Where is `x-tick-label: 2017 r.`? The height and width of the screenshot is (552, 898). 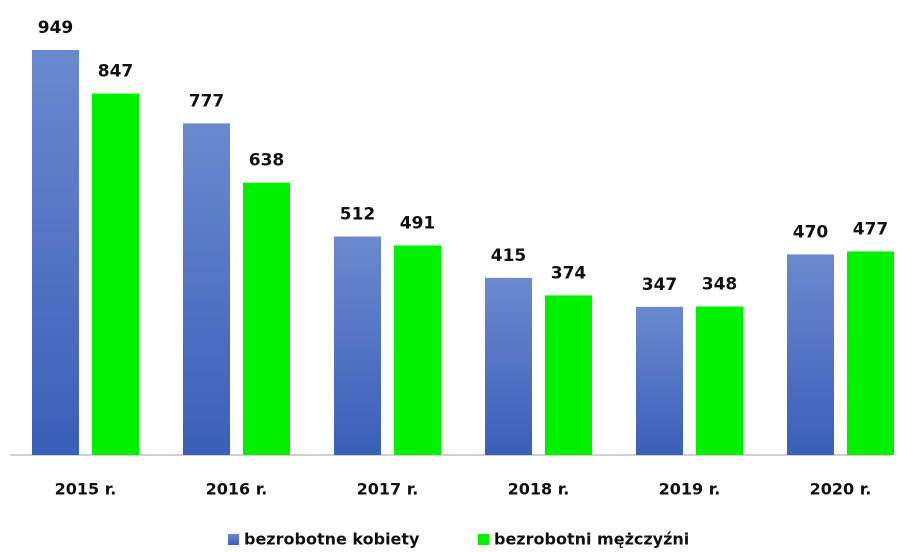 x-tick-label: 2017 r. is located at coordinates (388, 489).